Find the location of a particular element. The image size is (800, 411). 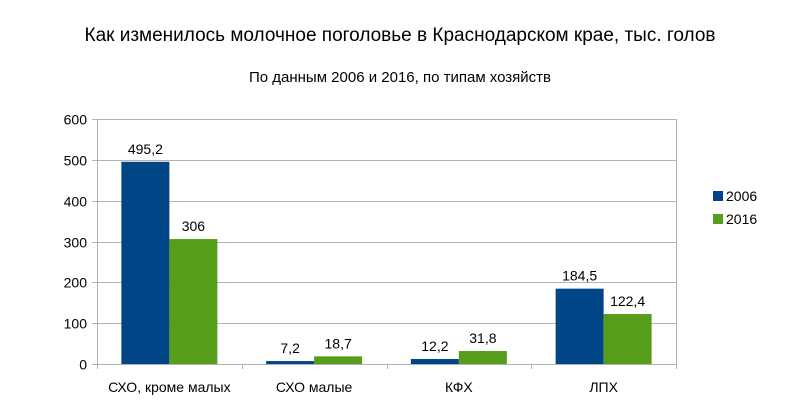

y-tick-label: 100 is located at coordinates (76, 324).